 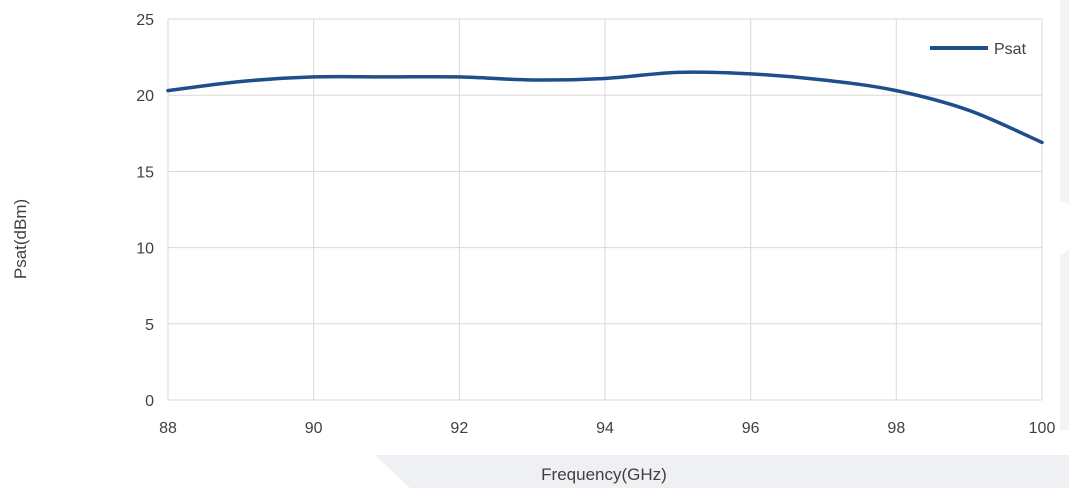 What do you see at coordinates (604, 474) in the screenshot?
I see `x-axis-title: Frequency(GHz)` at bounding box center [604, 474].